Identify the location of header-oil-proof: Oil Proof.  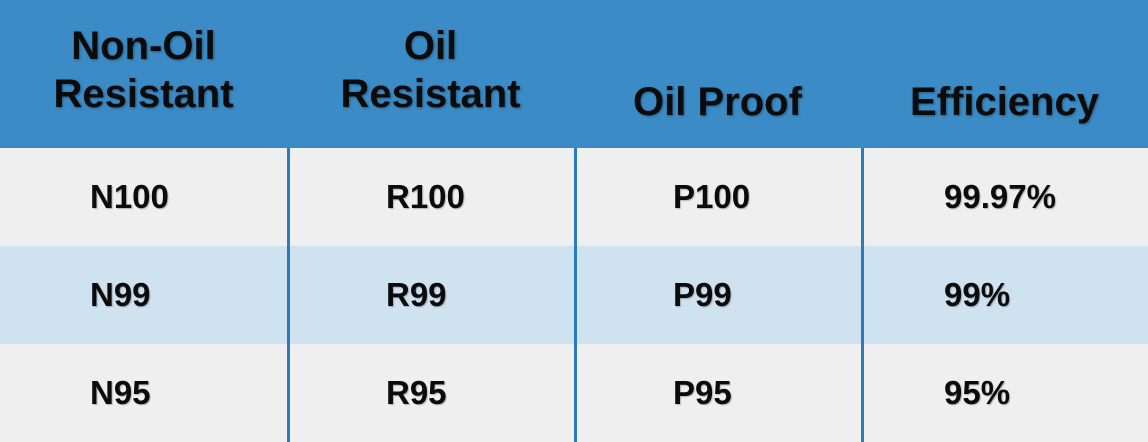
(717, 74).